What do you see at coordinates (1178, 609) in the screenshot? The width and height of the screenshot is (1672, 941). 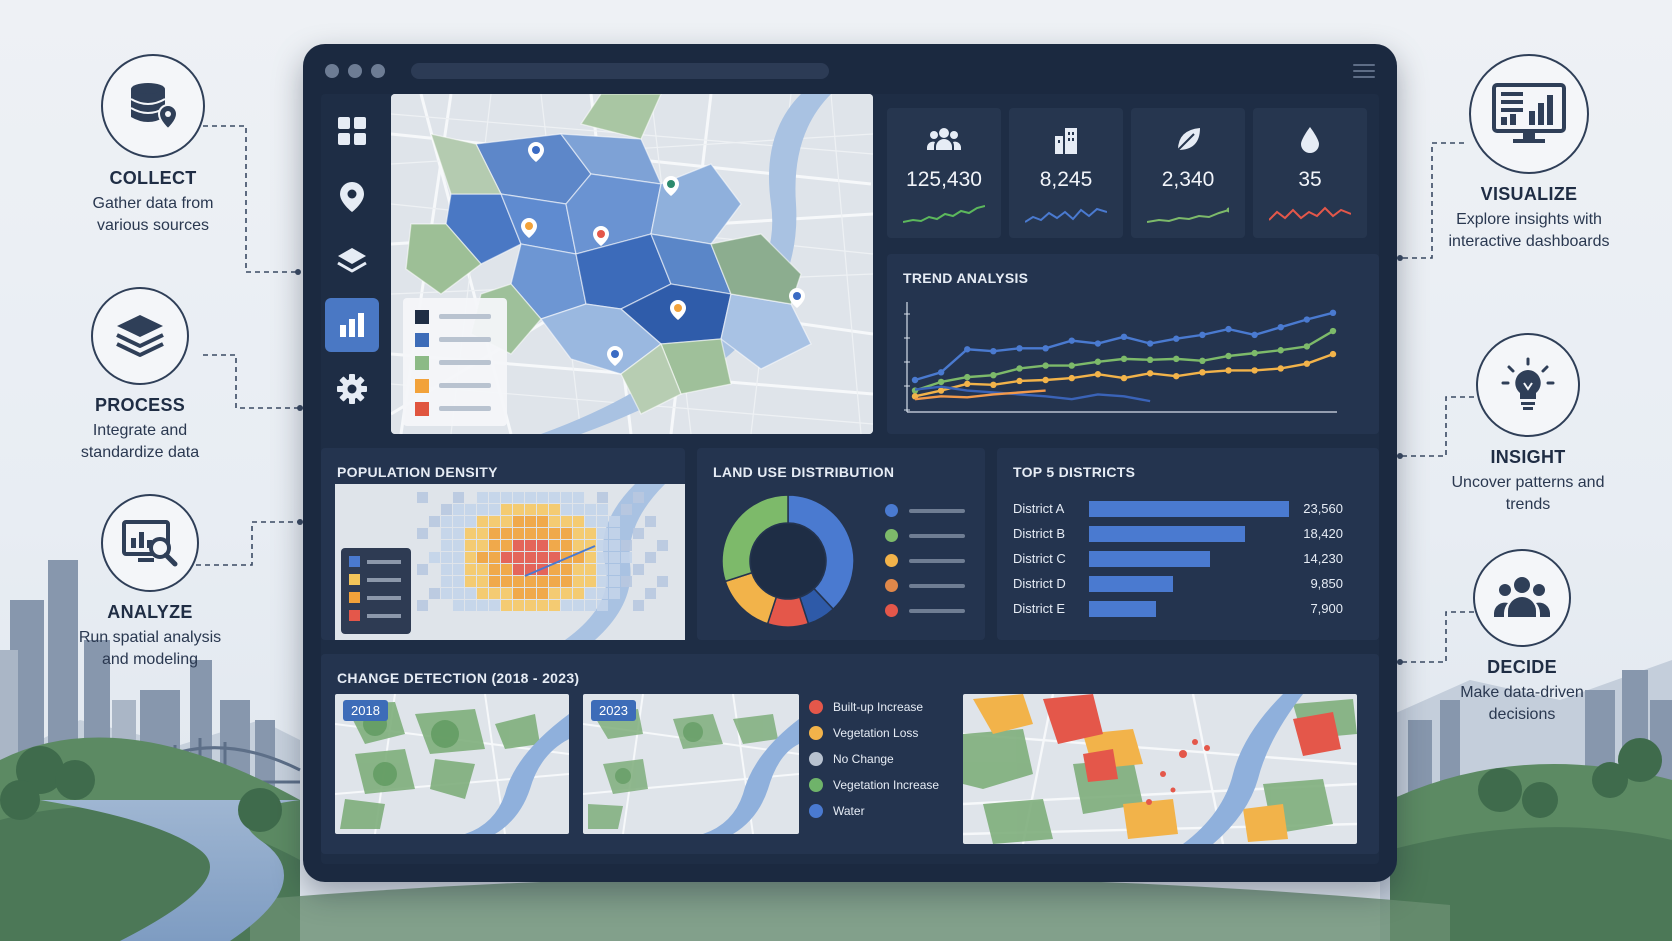 I see `district-row: District E 7,900` at bounding box center [1178, 609].